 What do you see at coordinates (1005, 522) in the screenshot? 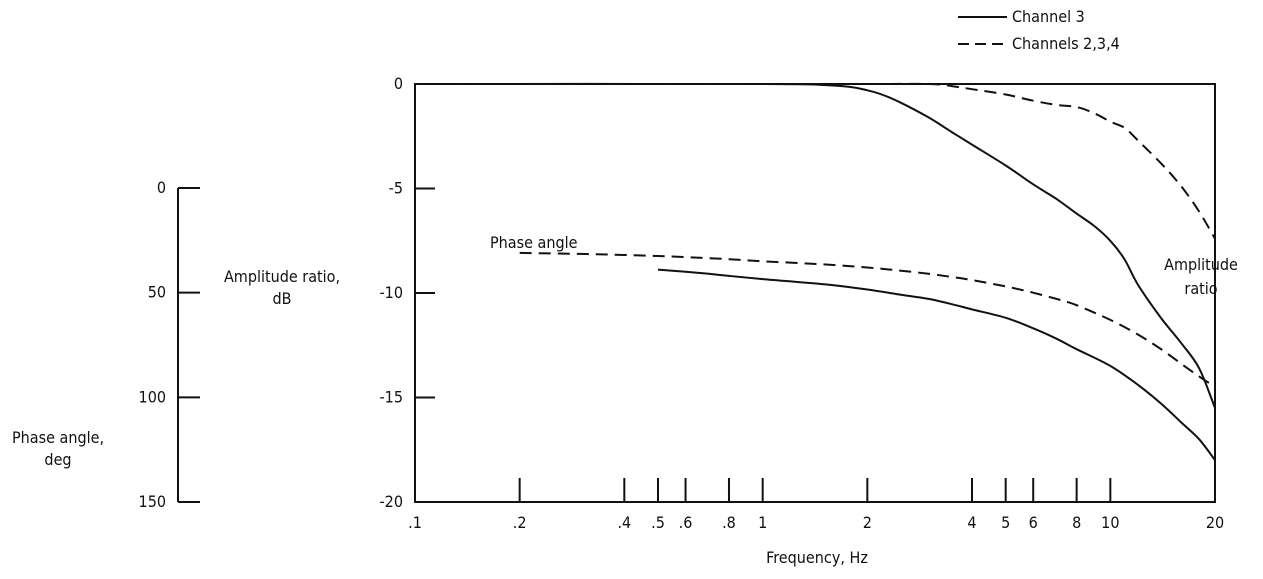
I see `frequency-tick-label: 5` at bounding box center [1005, 522].